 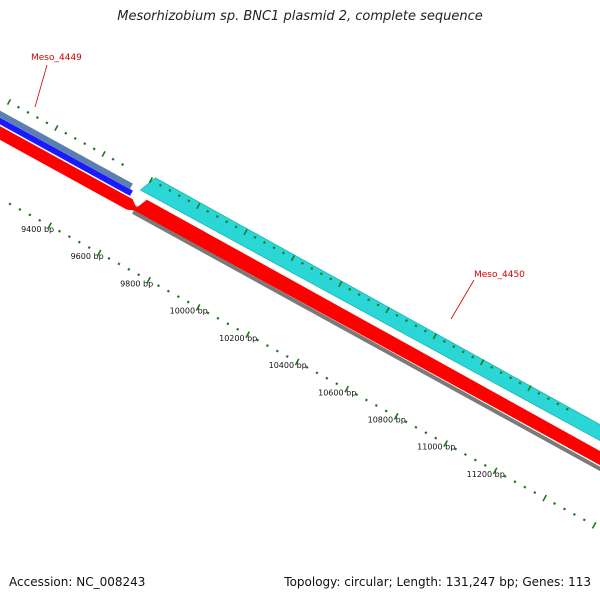 I want to click on bp-tick-label: 10800 bp, so click(x=387, y=420).